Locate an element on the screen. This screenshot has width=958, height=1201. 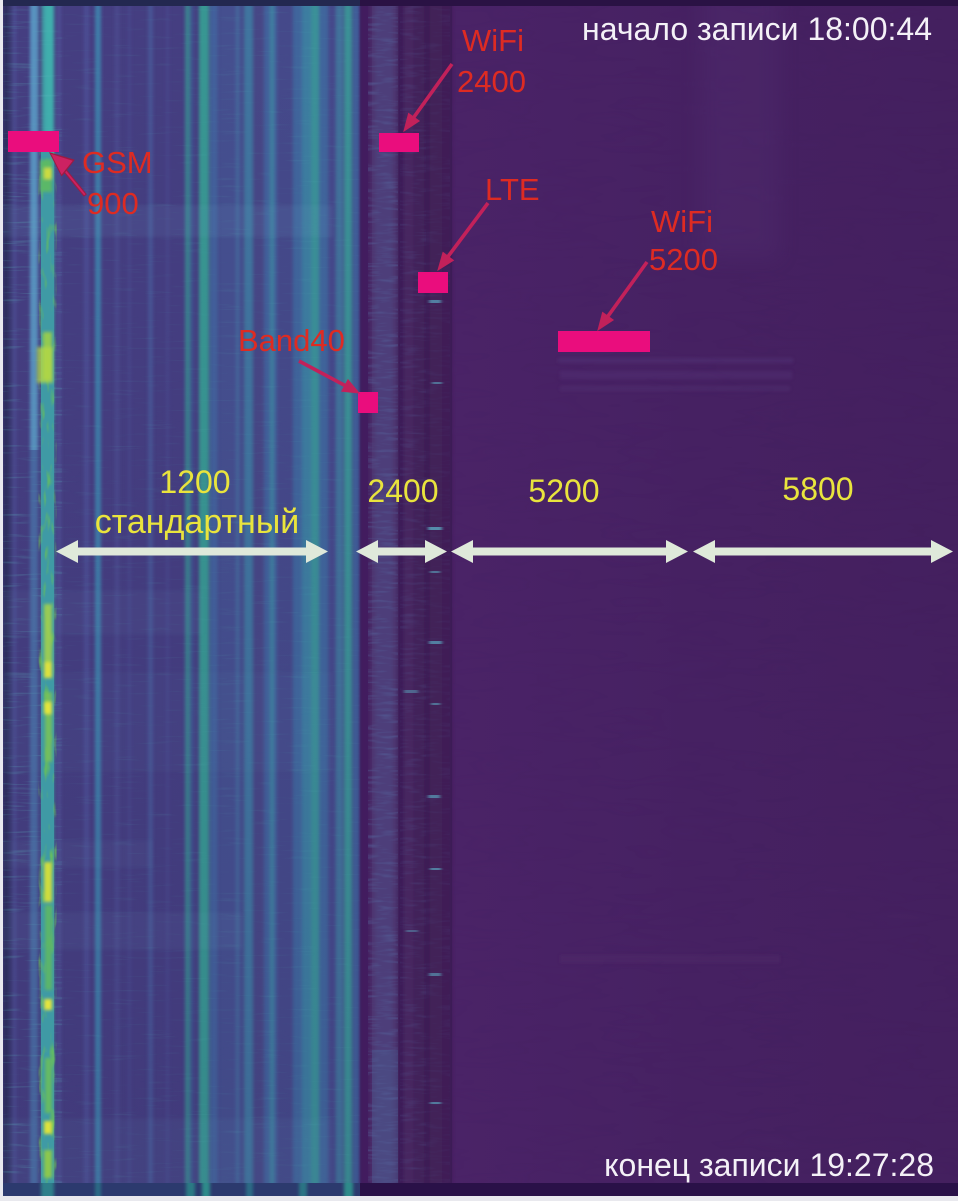
svg-text: конец записи 19:27:28 is located at coordinates (769, 1165).